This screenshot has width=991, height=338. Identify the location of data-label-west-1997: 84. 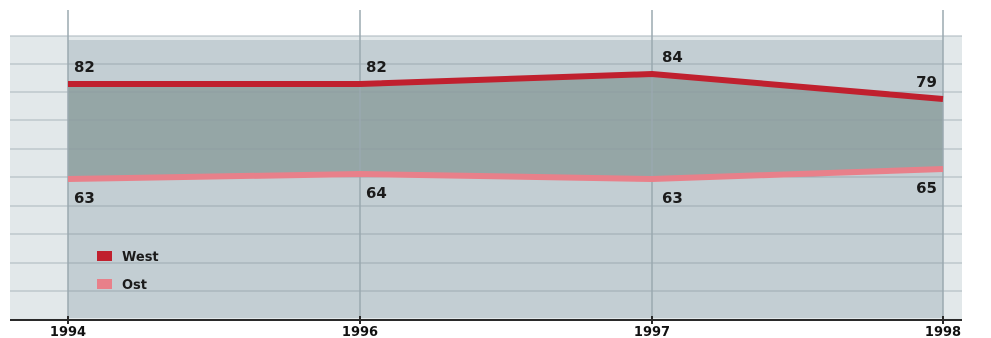
(672, 57).